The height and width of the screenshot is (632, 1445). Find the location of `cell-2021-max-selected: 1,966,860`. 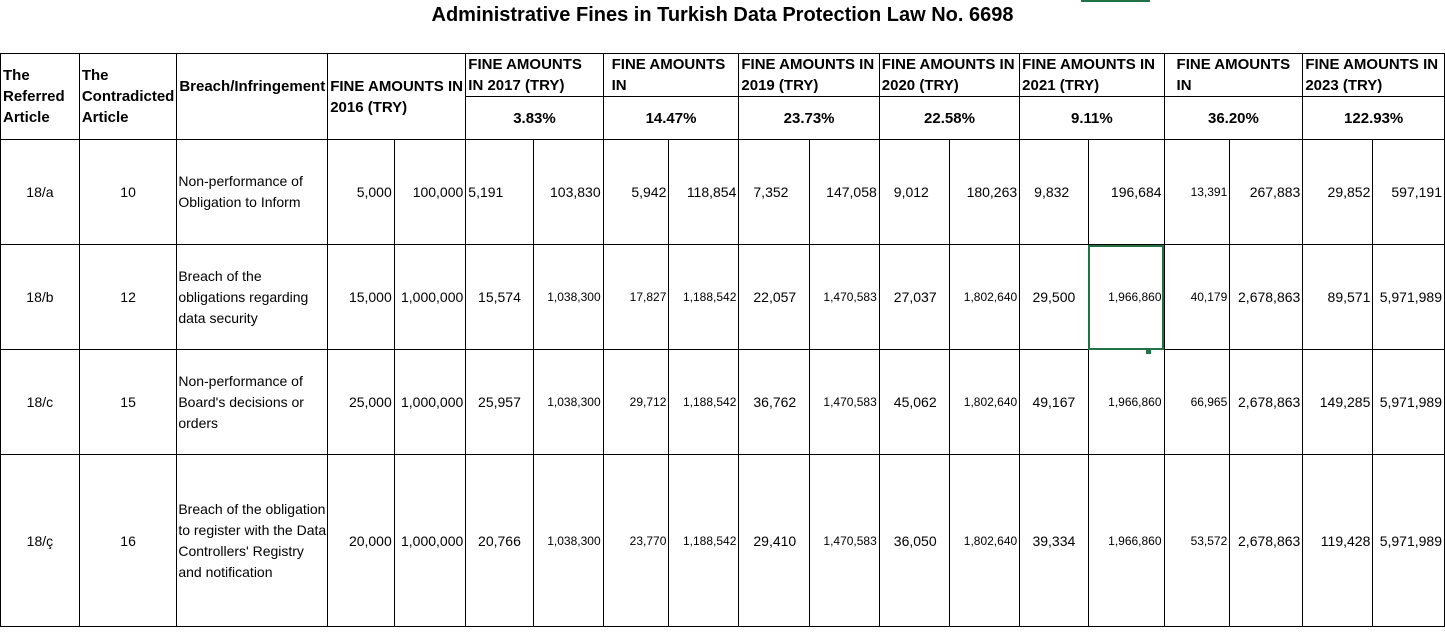

cell-2021-max-selected: 1,966,860 is located at coordinates (1126, 297).